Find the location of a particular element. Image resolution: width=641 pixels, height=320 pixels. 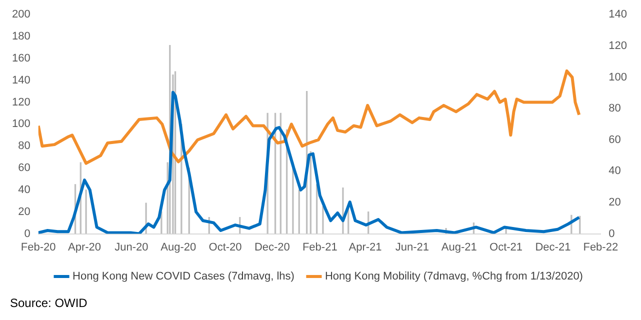

y2-tick-label: 80 is located at coordinates (614, 108).